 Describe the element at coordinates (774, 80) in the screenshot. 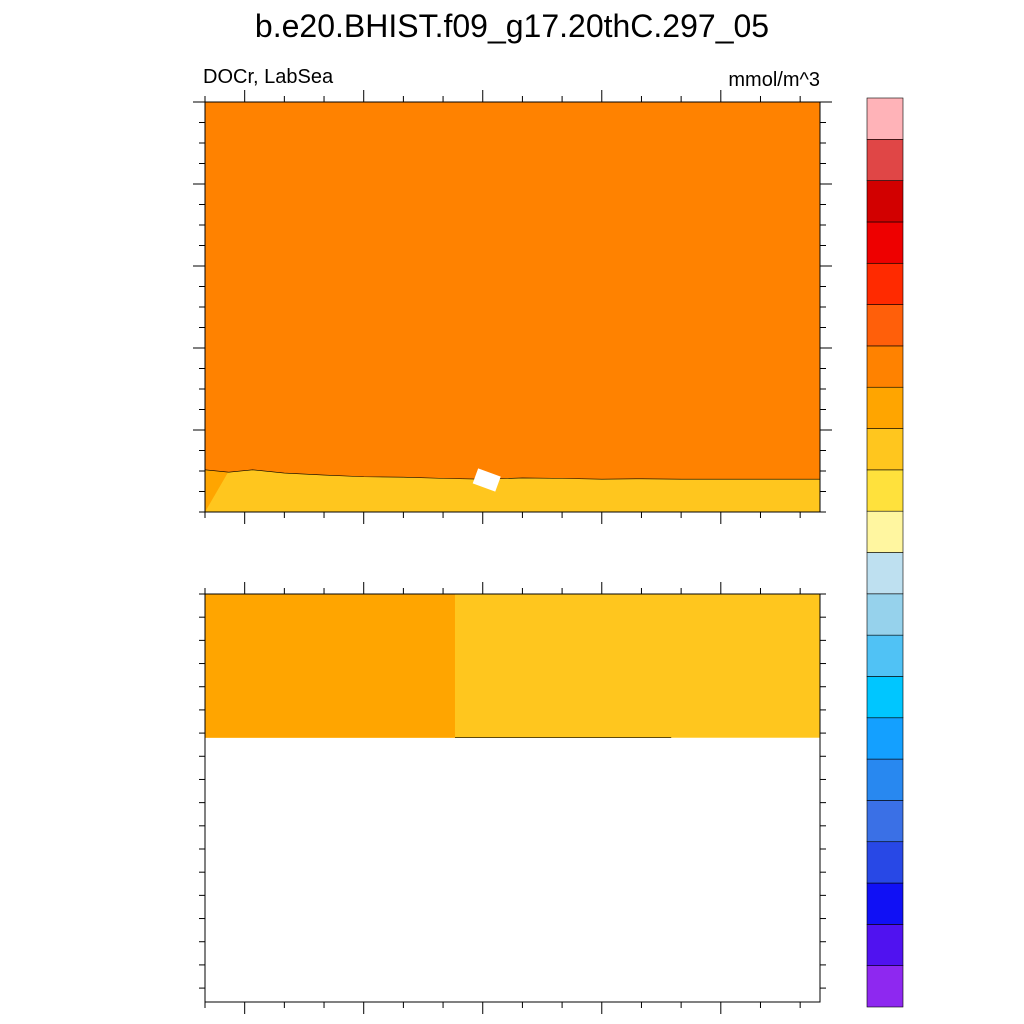

I see `right-subtitle: mmol/m^3` at that location.